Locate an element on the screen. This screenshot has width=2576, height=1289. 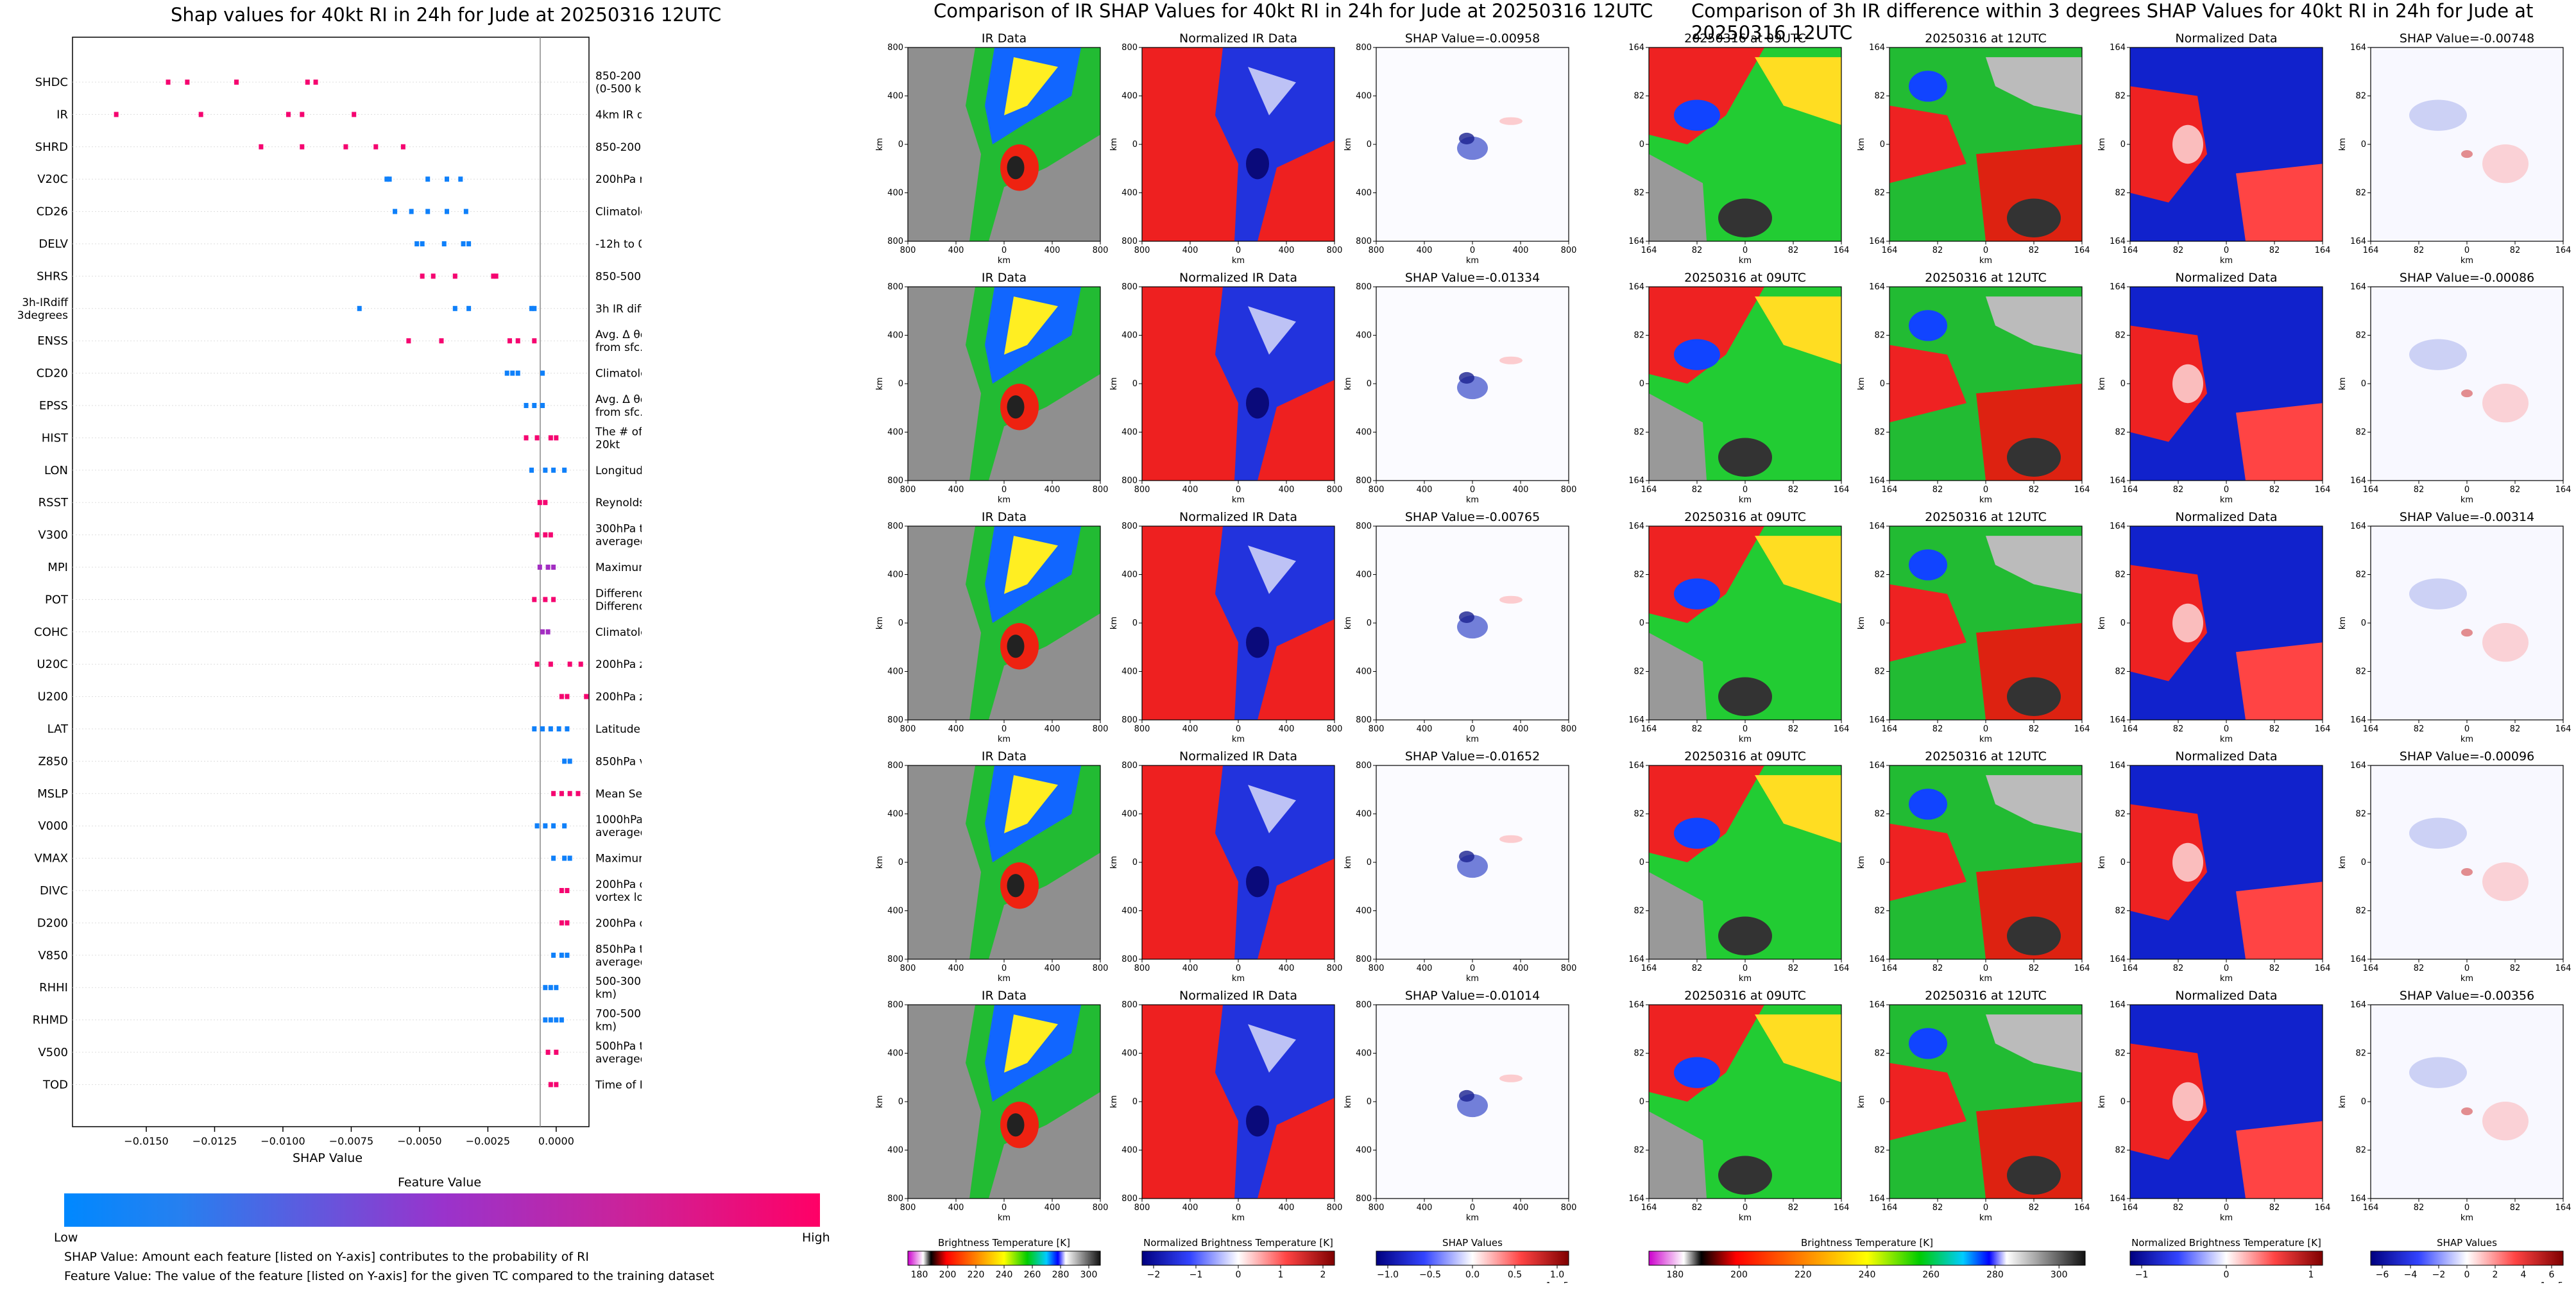
panel-title: SHAP Value=-0.00765 is located at coordinates (1472, 517).